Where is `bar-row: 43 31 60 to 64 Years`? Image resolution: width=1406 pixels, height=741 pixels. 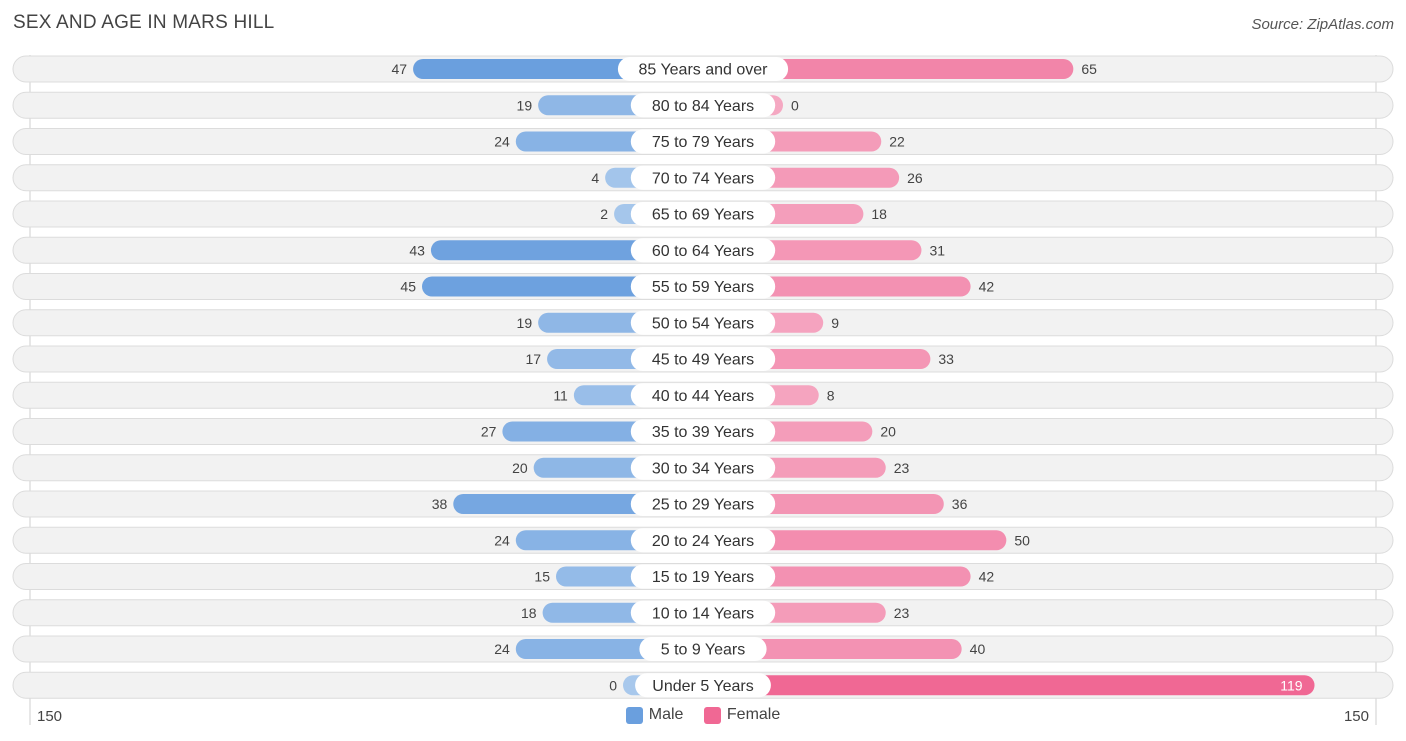
bar-row: 43 31 60 to 64 Years is located at coordinates (703, 250).